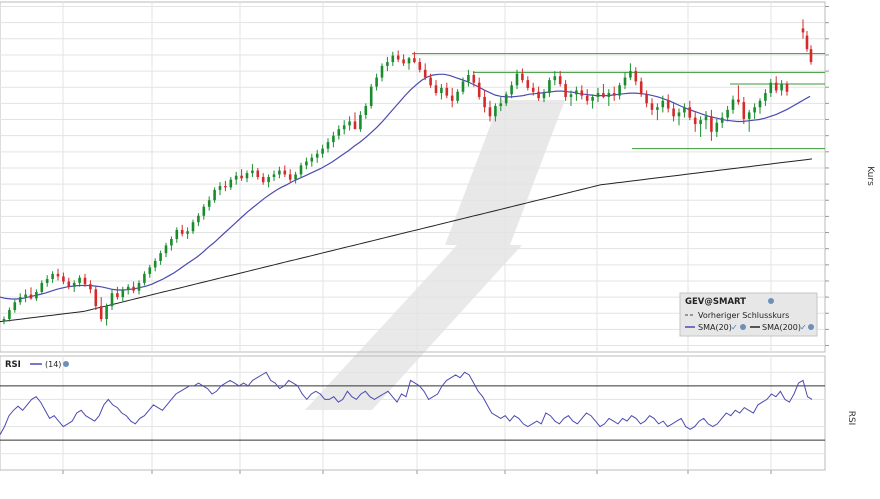 The height and width of the screenshot is (499, 880). I want to click on rsi-period-label: (14), so click(53, 364).